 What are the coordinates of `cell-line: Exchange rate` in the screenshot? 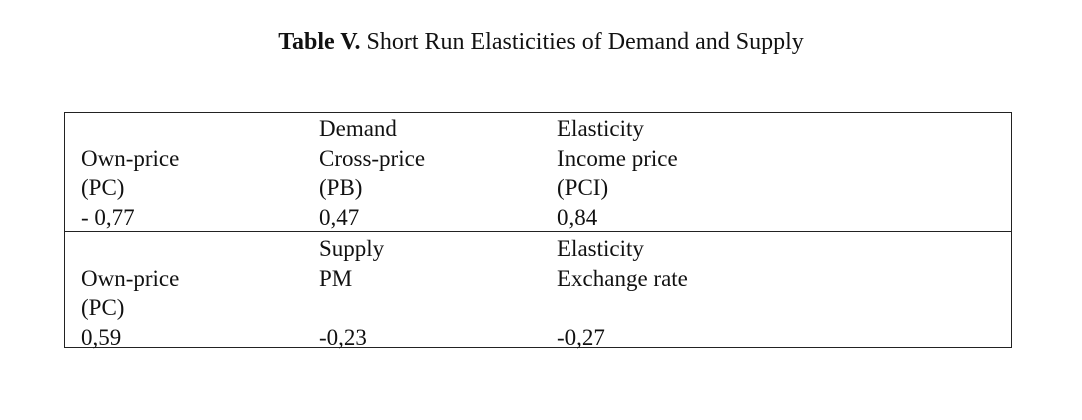 It's located at (622, 278).